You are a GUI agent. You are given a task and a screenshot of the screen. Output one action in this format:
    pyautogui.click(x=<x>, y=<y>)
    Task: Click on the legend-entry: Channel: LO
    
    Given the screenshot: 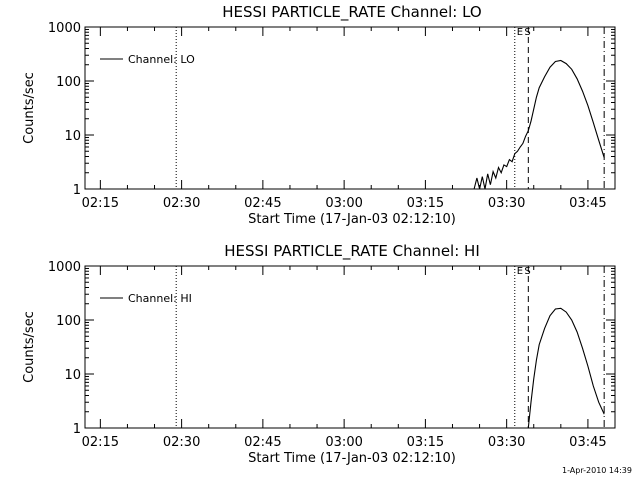 What is the action you would take?
    pyautogui.click(x=161, y=59)
    